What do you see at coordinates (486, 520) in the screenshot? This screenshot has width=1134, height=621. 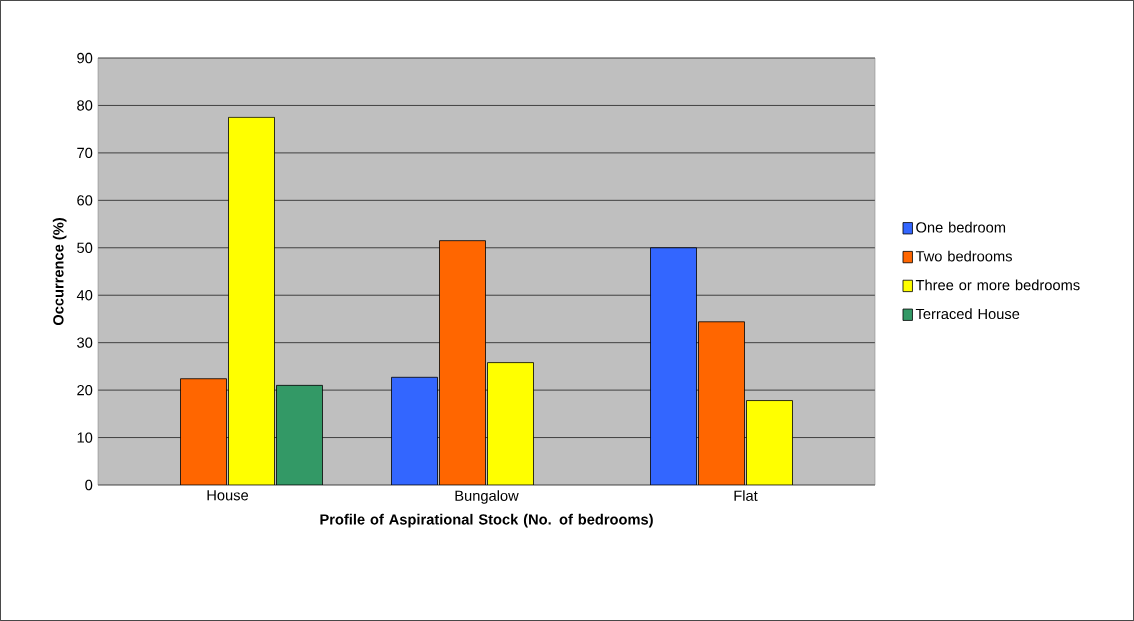 I see `x-axis-title: Profile of Aspirational Stock (No. of bedrooms)` at bounding box center [486, 520].